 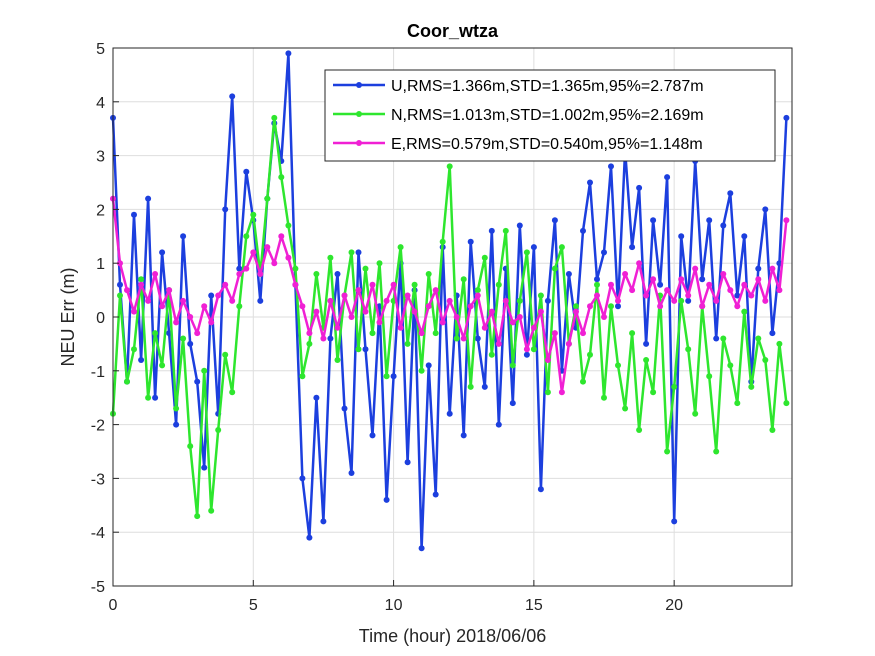 What do you see at coordinates (100, 49) in the screenshot?
I see `y-tick-label: 5` at bounding box center [100, 49].